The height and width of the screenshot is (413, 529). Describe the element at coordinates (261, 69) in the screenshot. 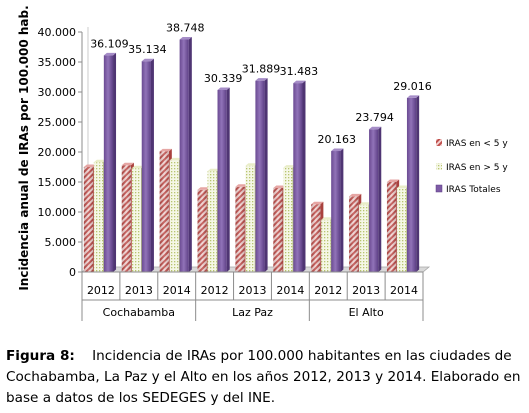

I see `data-label: 31.889` at that location.